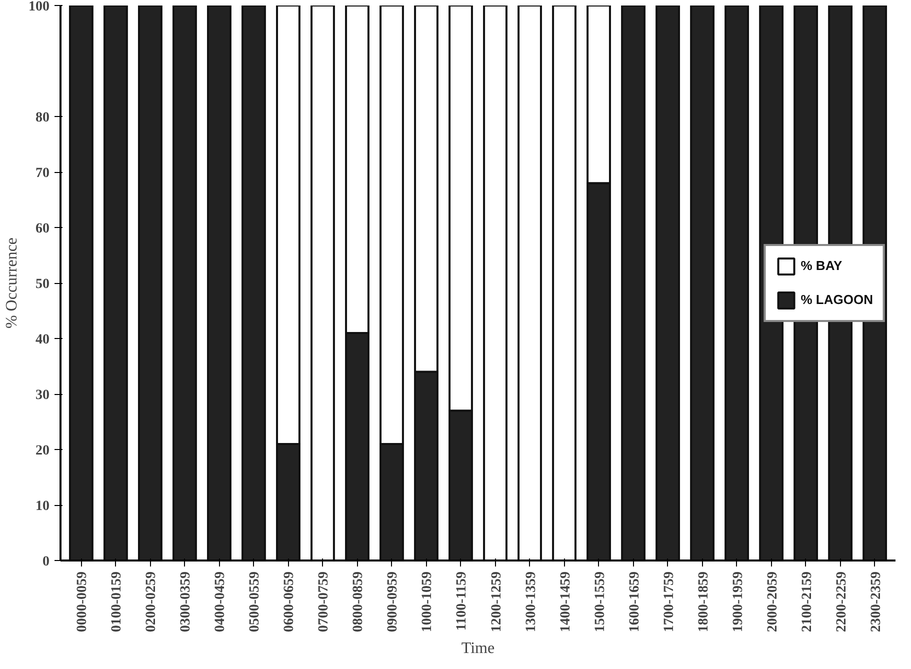 The height and width of the screenshot is (669, 911). What do you see at coordinates (12, 283) in the screenshot?
I see `y-axis-title: % Occurrence` at bounding box center [12, 283].